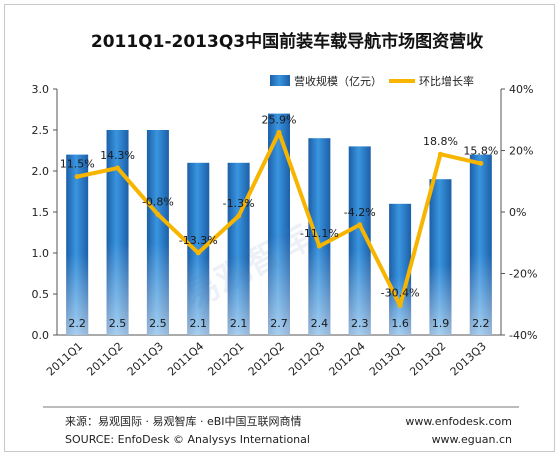  Describe the element at coordinates (517, 212) in the screenshot. I see `y-tick-label-right: 0%` at that location.